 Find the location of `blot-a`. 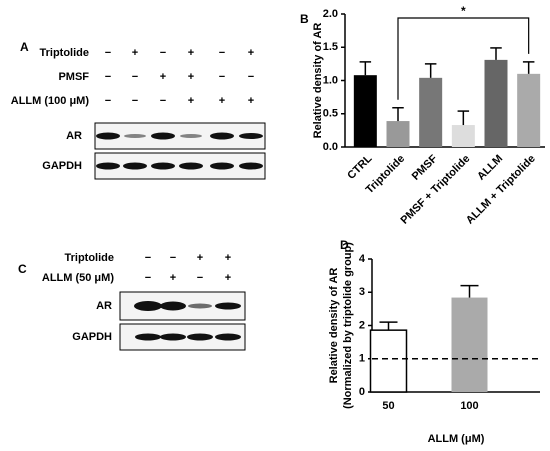

blot-a is located at coordinates (180, 151).